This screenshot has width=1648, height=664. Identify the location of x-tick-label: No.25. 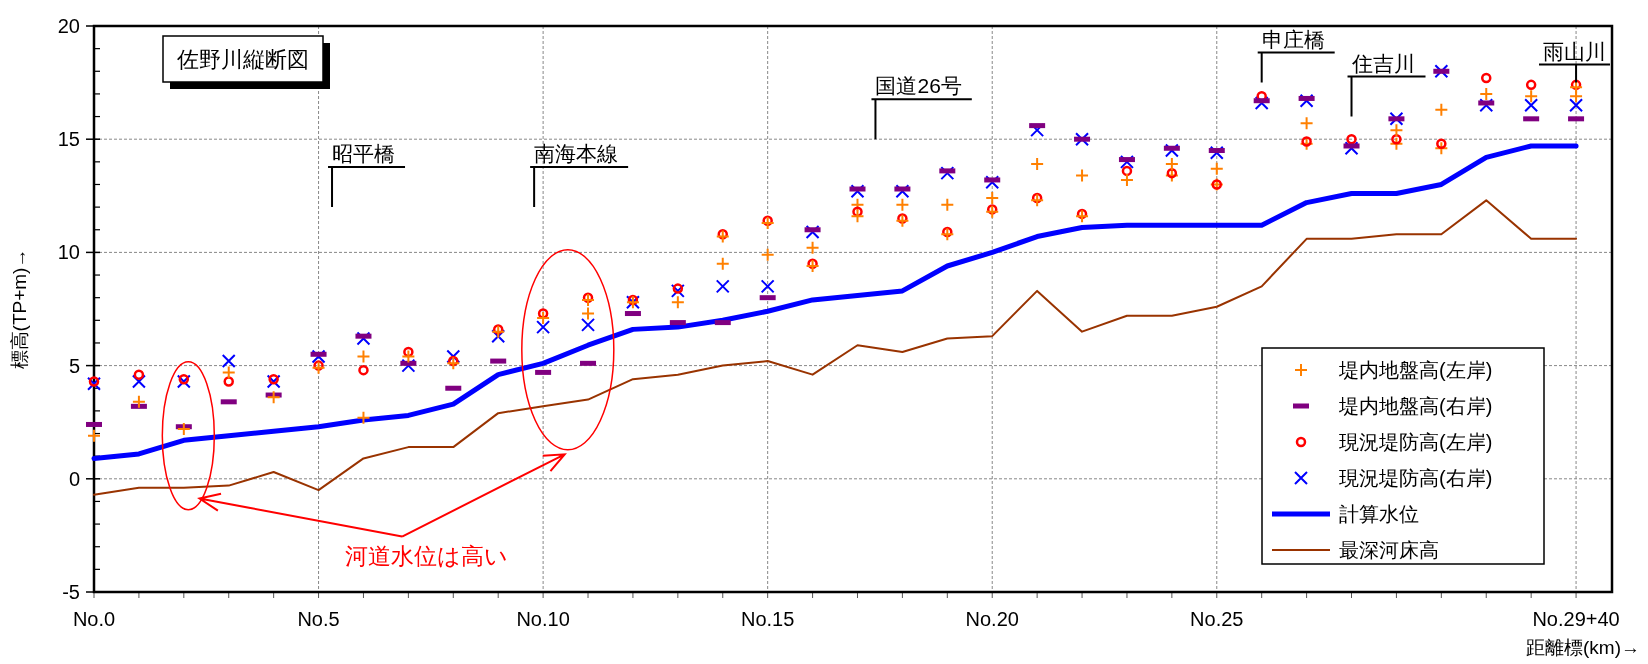
(1217, 619).